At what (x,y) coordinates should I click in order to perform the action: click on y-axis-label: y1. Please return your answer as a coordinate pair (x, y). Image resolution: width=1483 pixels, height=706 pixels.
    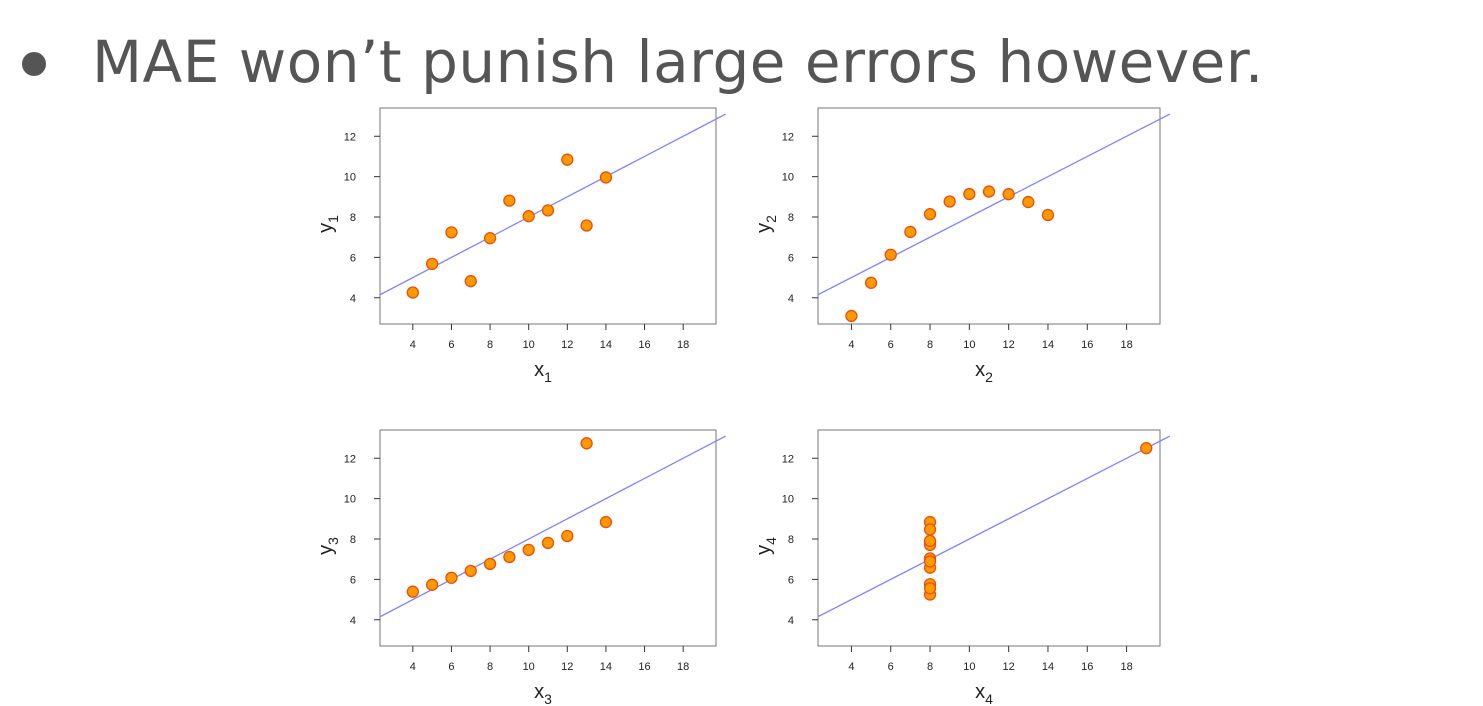
    Looking at the image, I should click on (328, 224).